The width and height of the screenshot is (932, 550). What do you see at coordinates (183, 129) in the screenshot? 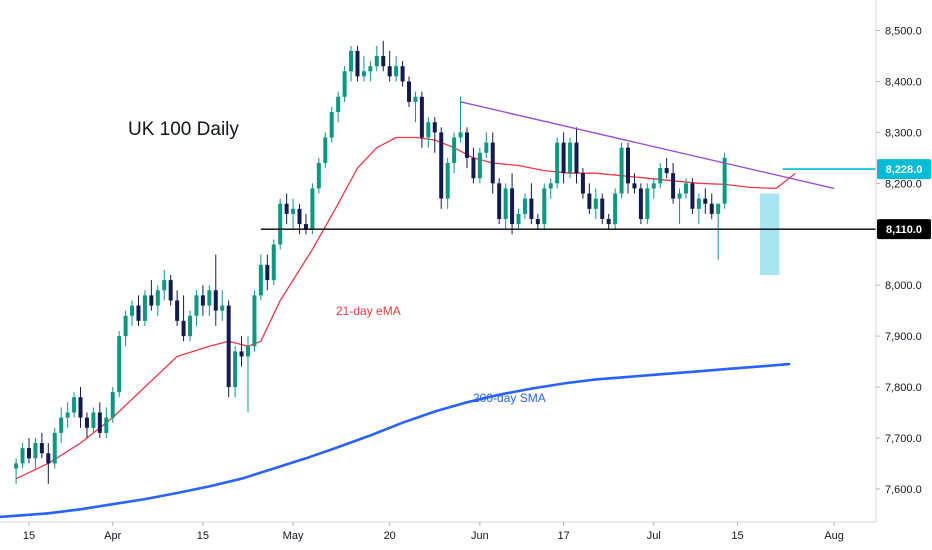
I see `chart-title: UK 100 Daily` at bounding box center [183, 129].